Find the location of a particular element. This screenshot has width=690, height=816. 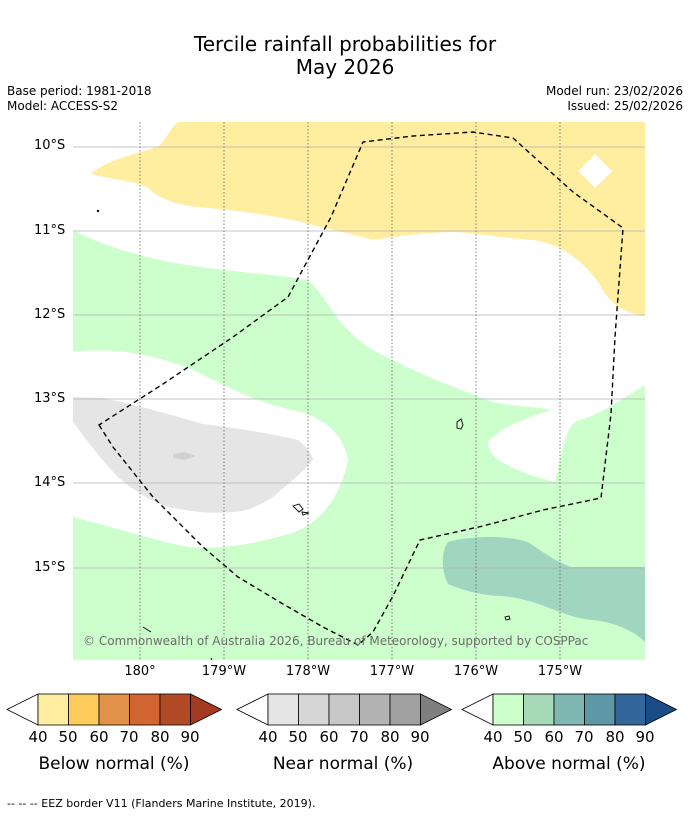

island-c is located at coordinates (305, 513).